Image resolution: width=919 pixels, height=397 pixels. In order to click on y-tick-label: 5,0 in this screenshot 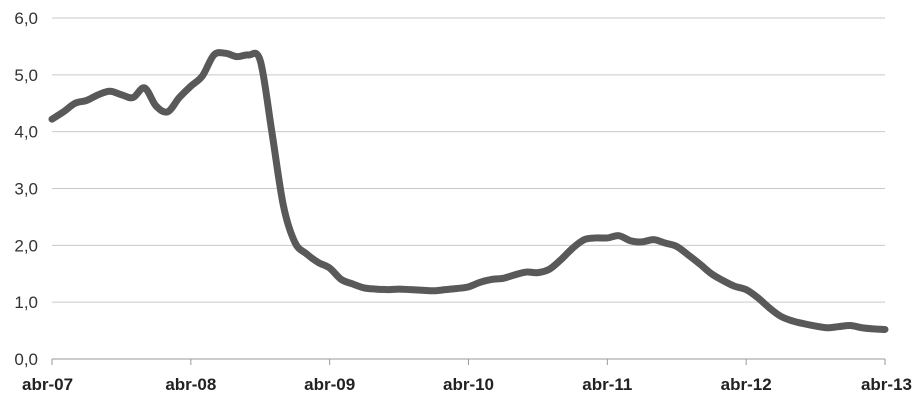, I will do `click(26, 75)`.